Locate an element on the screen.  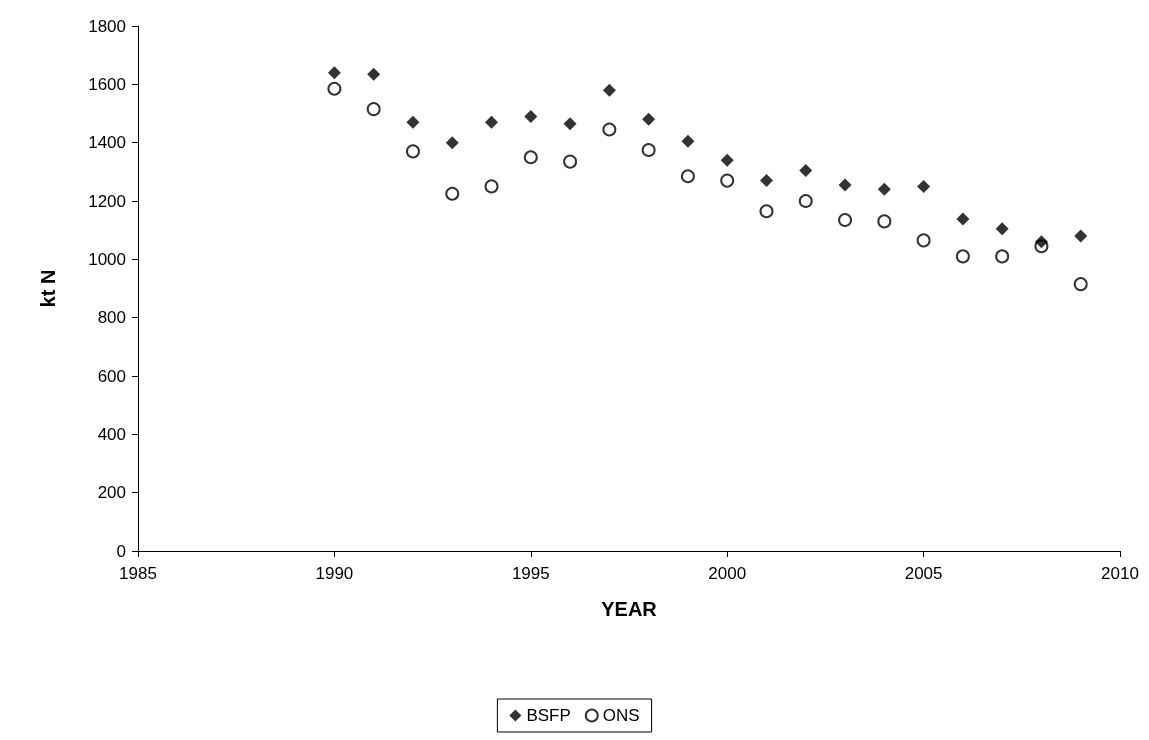
y-tick-label: 1800 is located at coordinates (107, 26).